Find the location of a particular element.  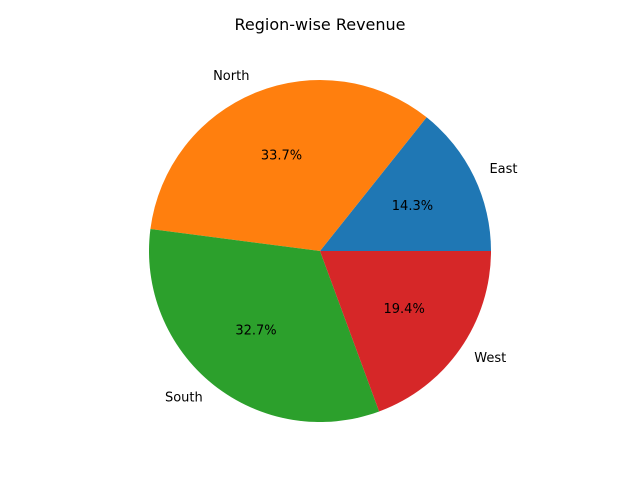

percent-label-east: 14.3% is located at coordinates (412, 206).